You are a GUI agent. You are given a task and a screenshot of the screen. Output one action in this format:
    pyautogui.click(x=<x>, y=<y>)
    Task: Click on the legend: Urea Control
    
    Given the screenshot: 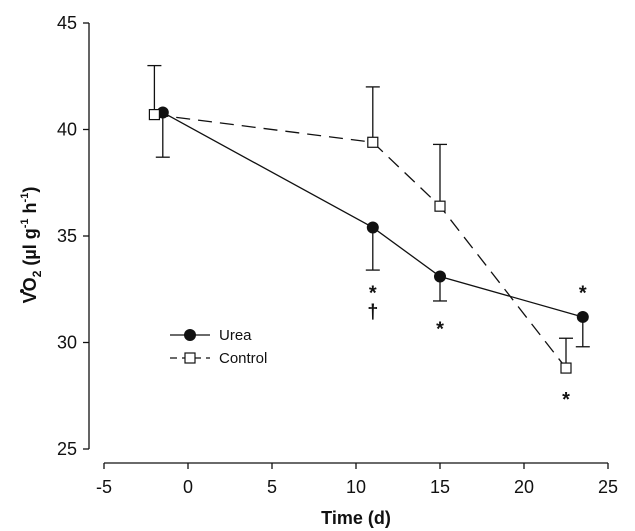 What is the action you would take?
    pyautogui.click(x=218, y=347)
    